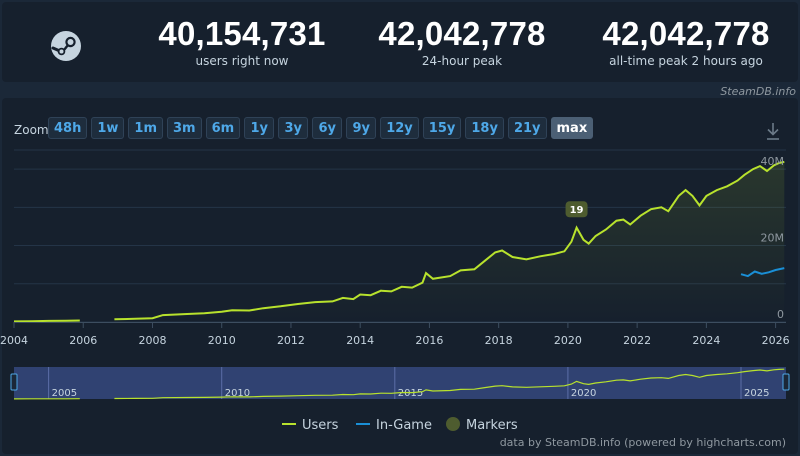  What do you see at coordinates (462, 61) in the screenshot?
I see `stat-label: 24-hour peak` at bounding box center [462, 61].